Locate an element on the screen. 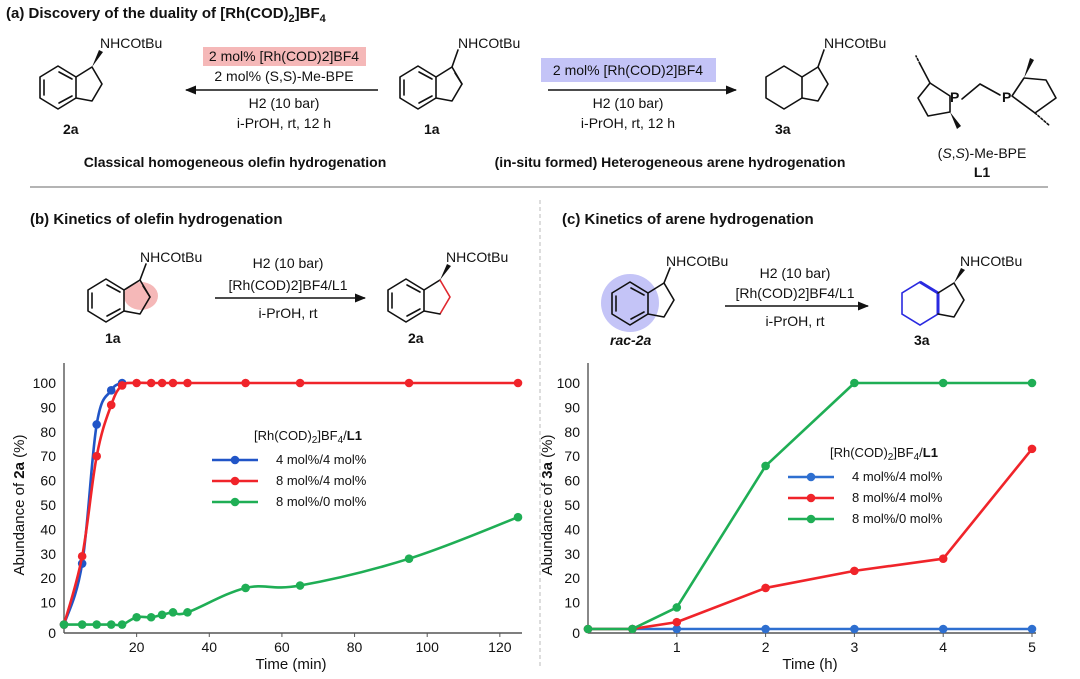  panel-b-heading: (b) Kinetics of olefin hydrogenation is located at coordinates (156, 219).